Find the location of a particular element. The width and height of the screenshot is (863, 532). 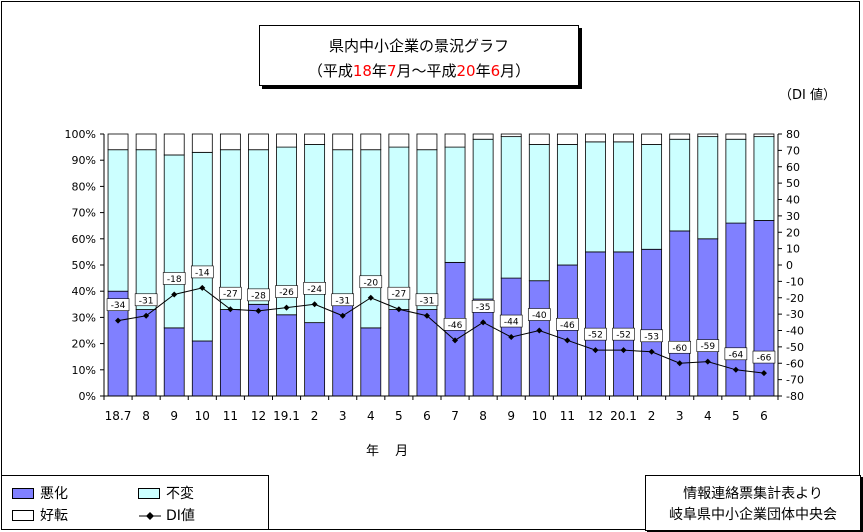

x-tick-label-19: 2 is located at coordinates (652, 416).